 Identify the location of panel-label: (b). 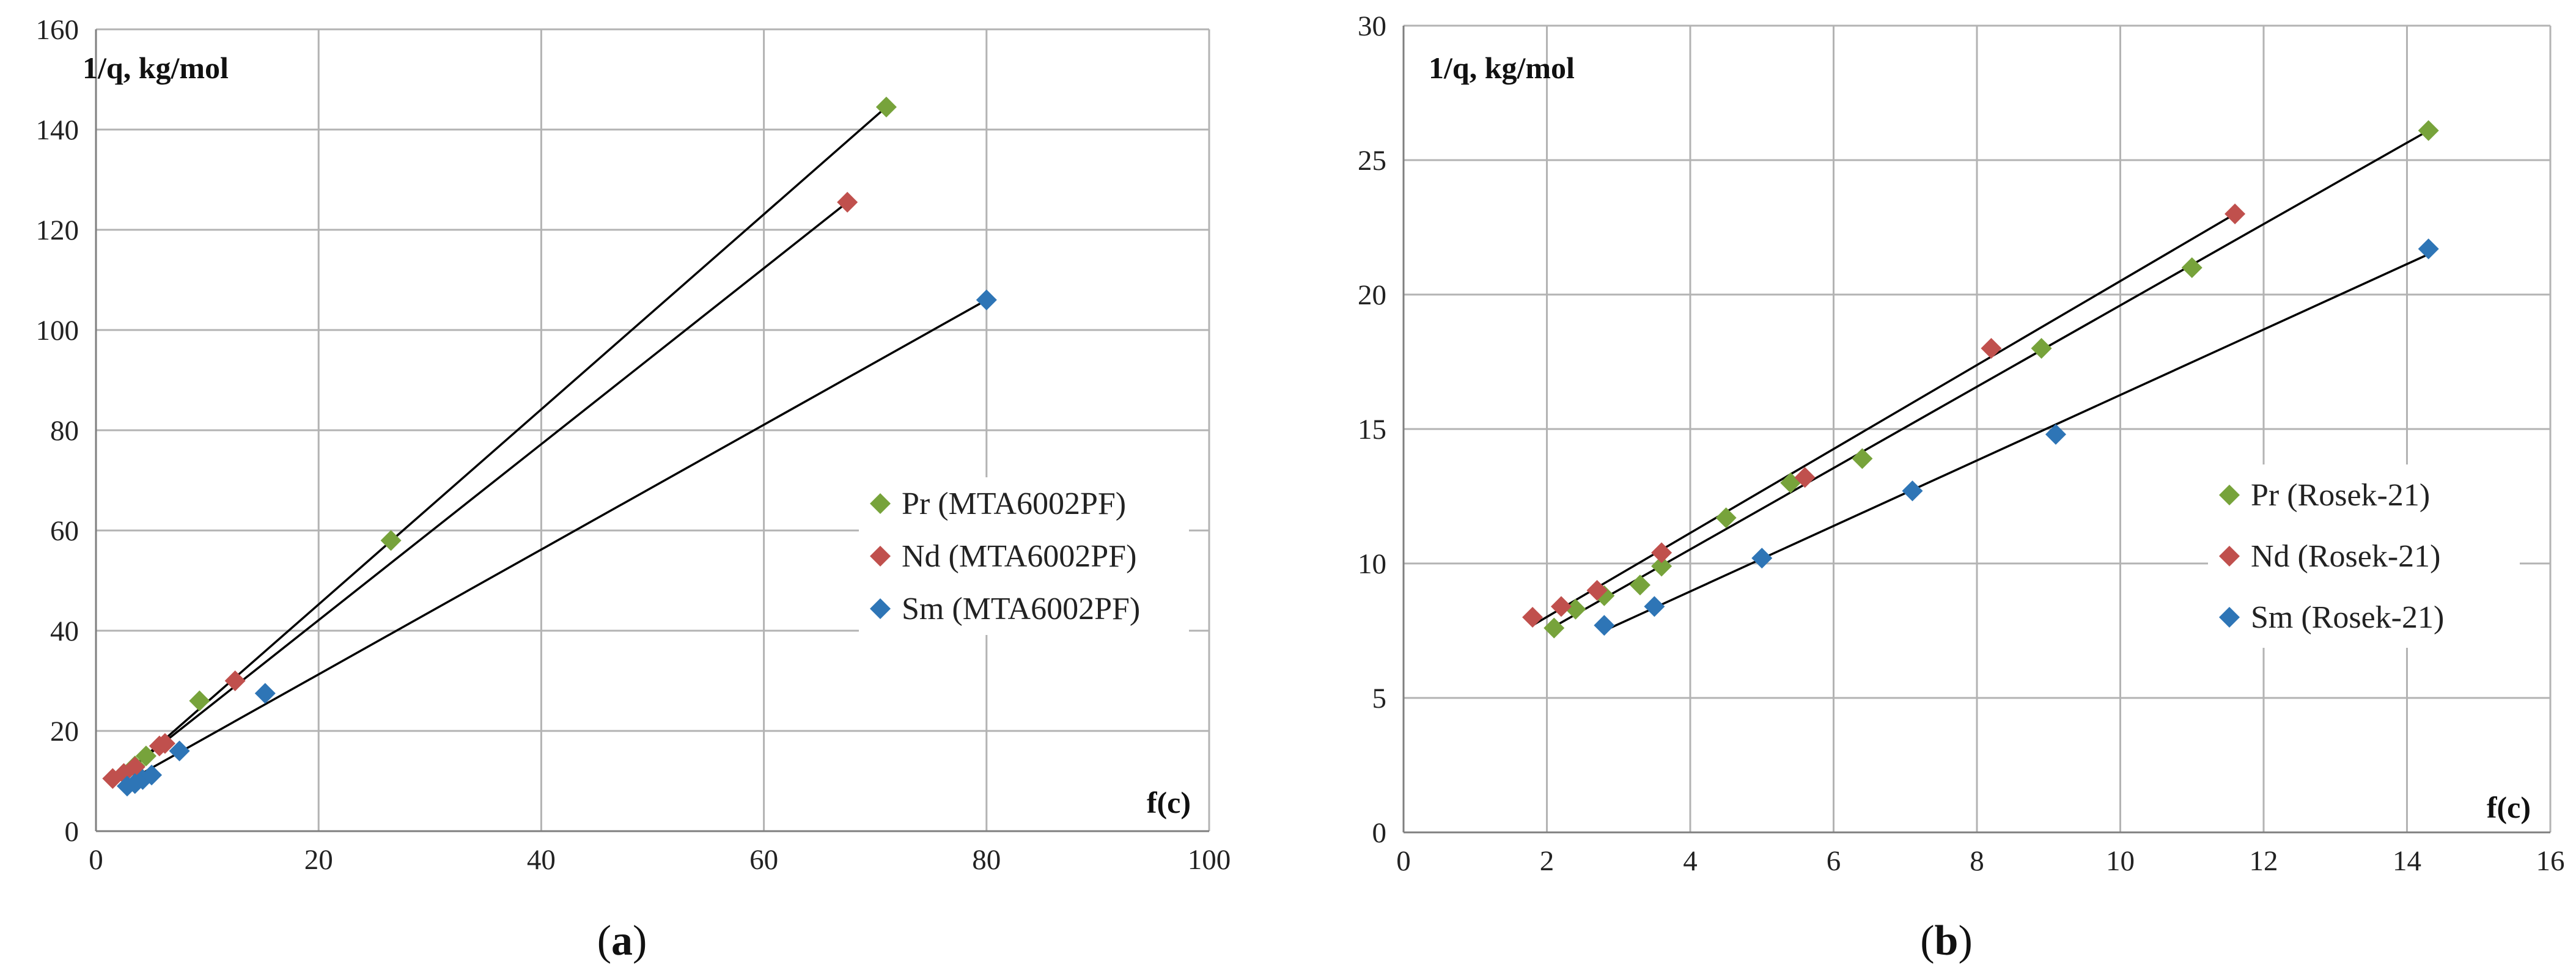
(1947, 940).